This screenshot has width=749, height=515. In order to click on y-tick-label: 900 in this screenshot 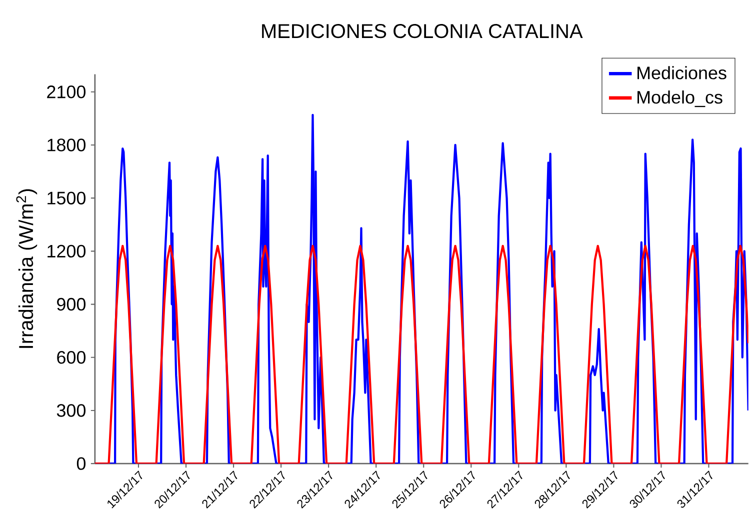, I will do `click(71, 304)`.